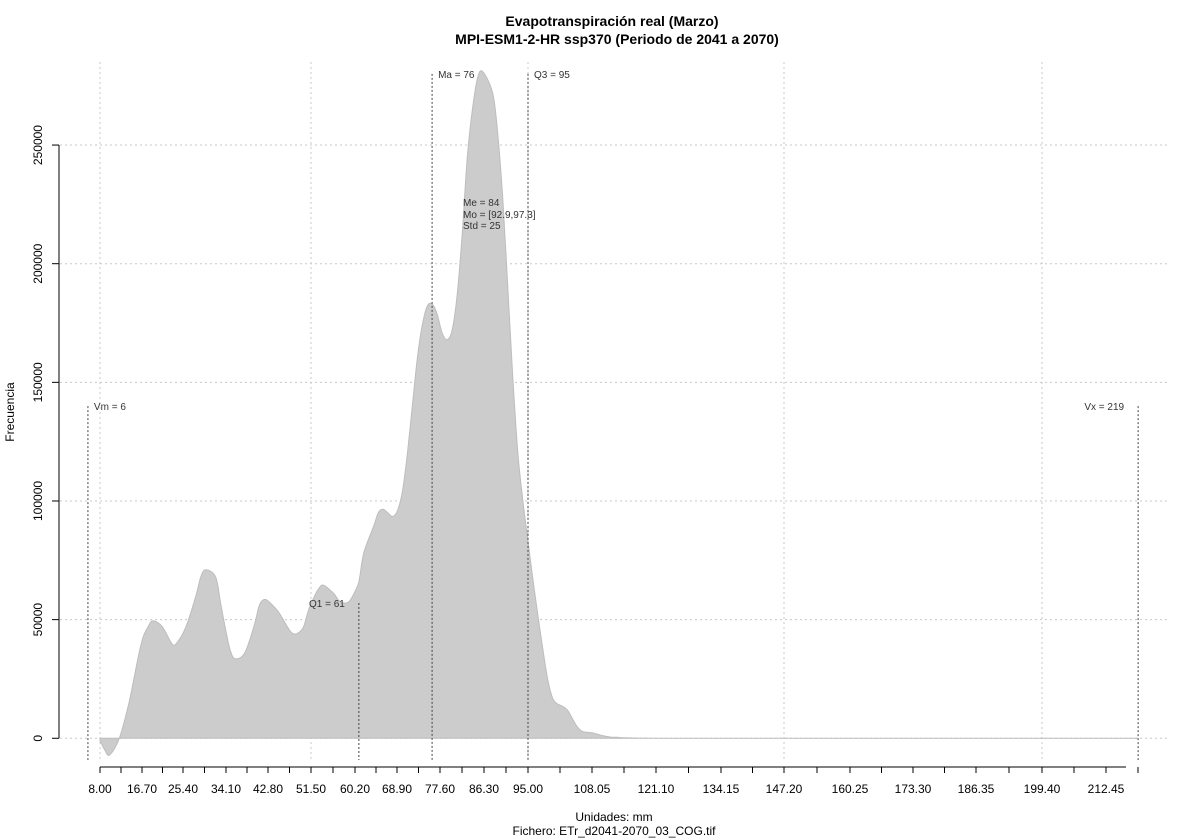  I want to click on file-label: Fichero: ETr_d2041-2070_03_COG.tif, so click(615, 831).